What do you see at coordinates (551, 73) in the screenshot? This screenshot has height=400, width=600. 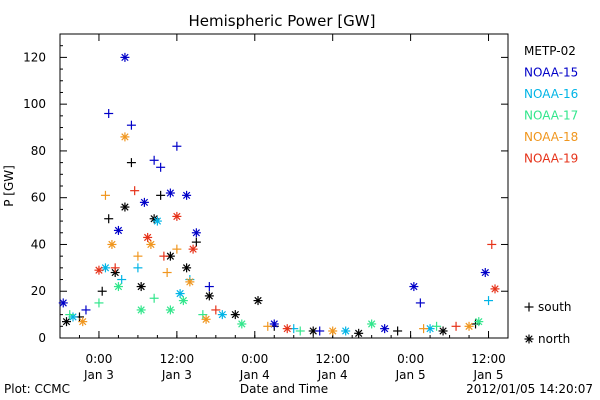 I see `legend-entry-noaa-15: NOAA-15` at bounding box center [551, 73].